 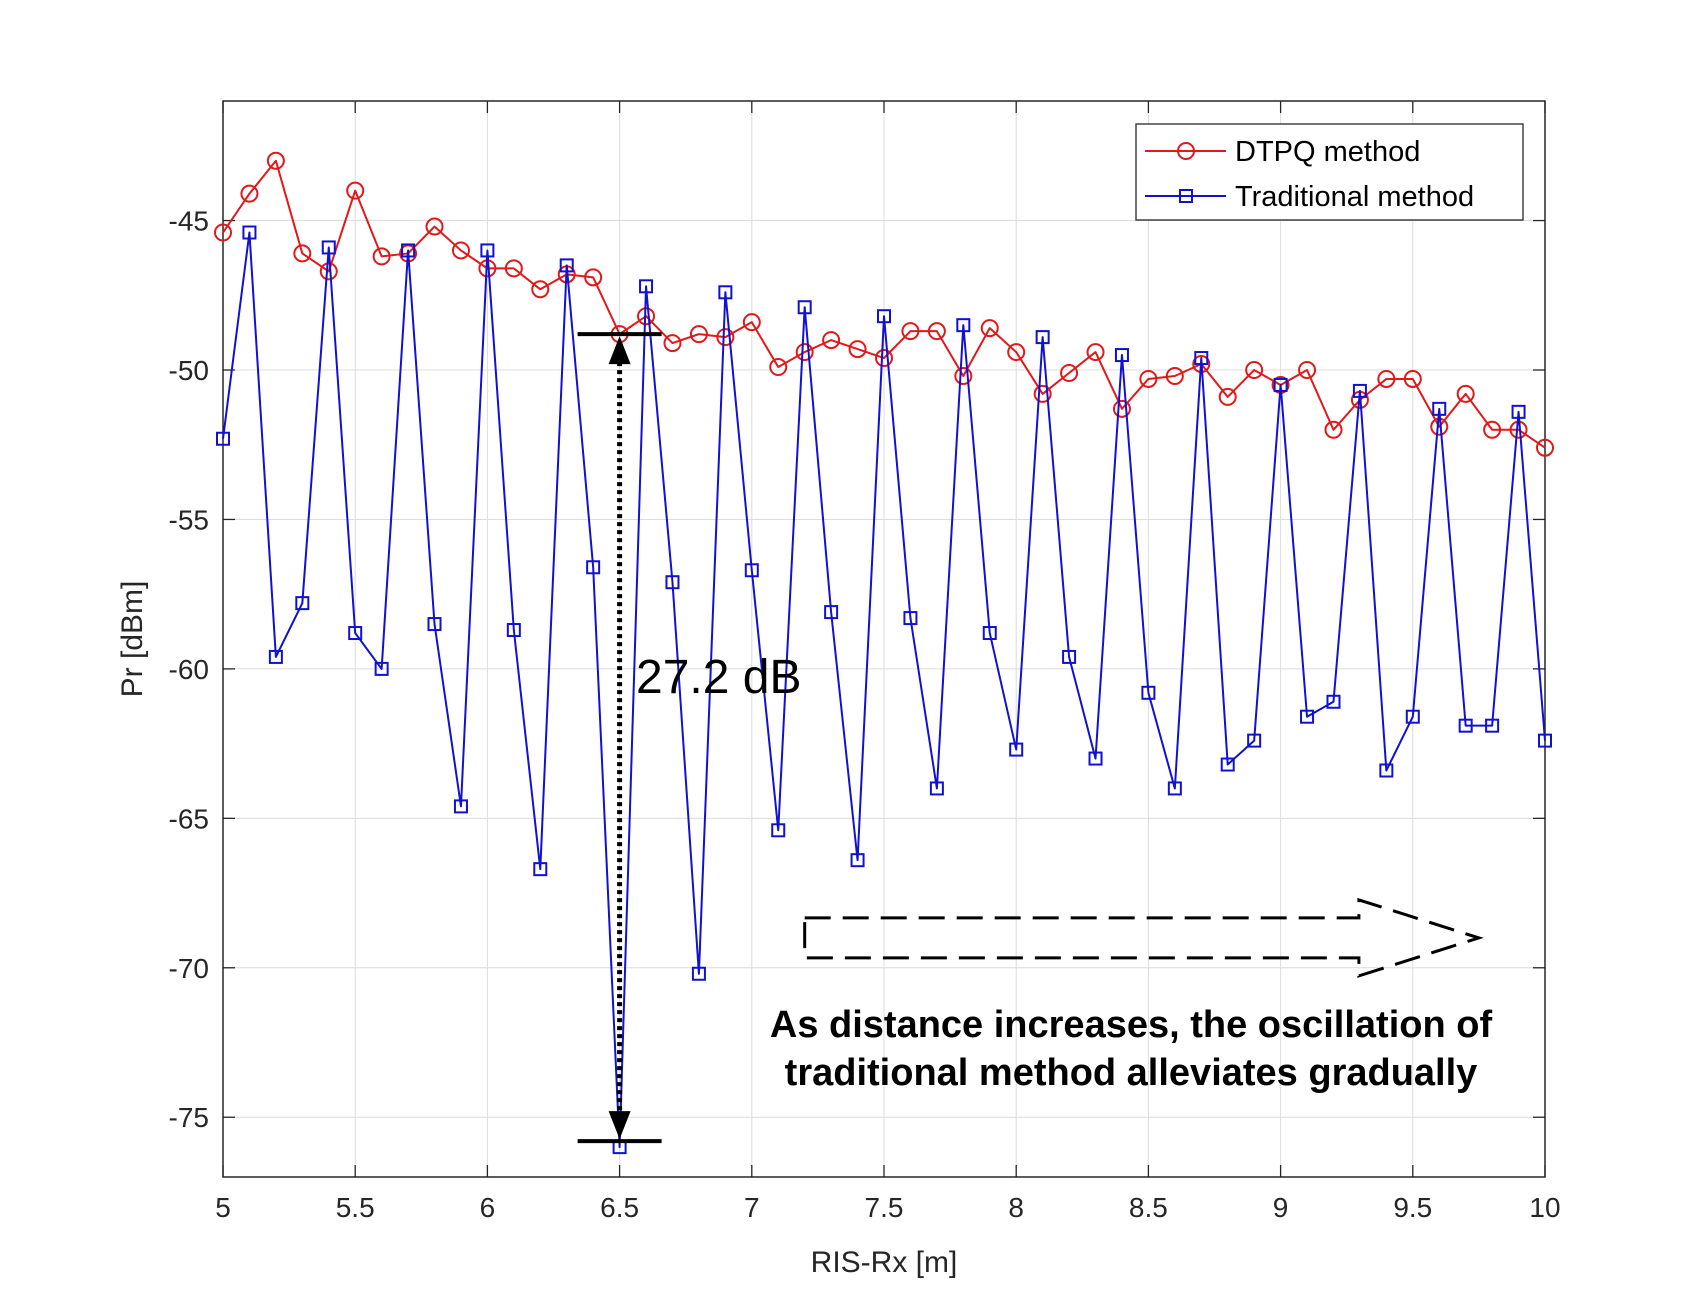 What do you see at coordinates (1186, 151) in the screenshot?
I see `legend-marker-dtpq` at bounding box center [1186, 151].